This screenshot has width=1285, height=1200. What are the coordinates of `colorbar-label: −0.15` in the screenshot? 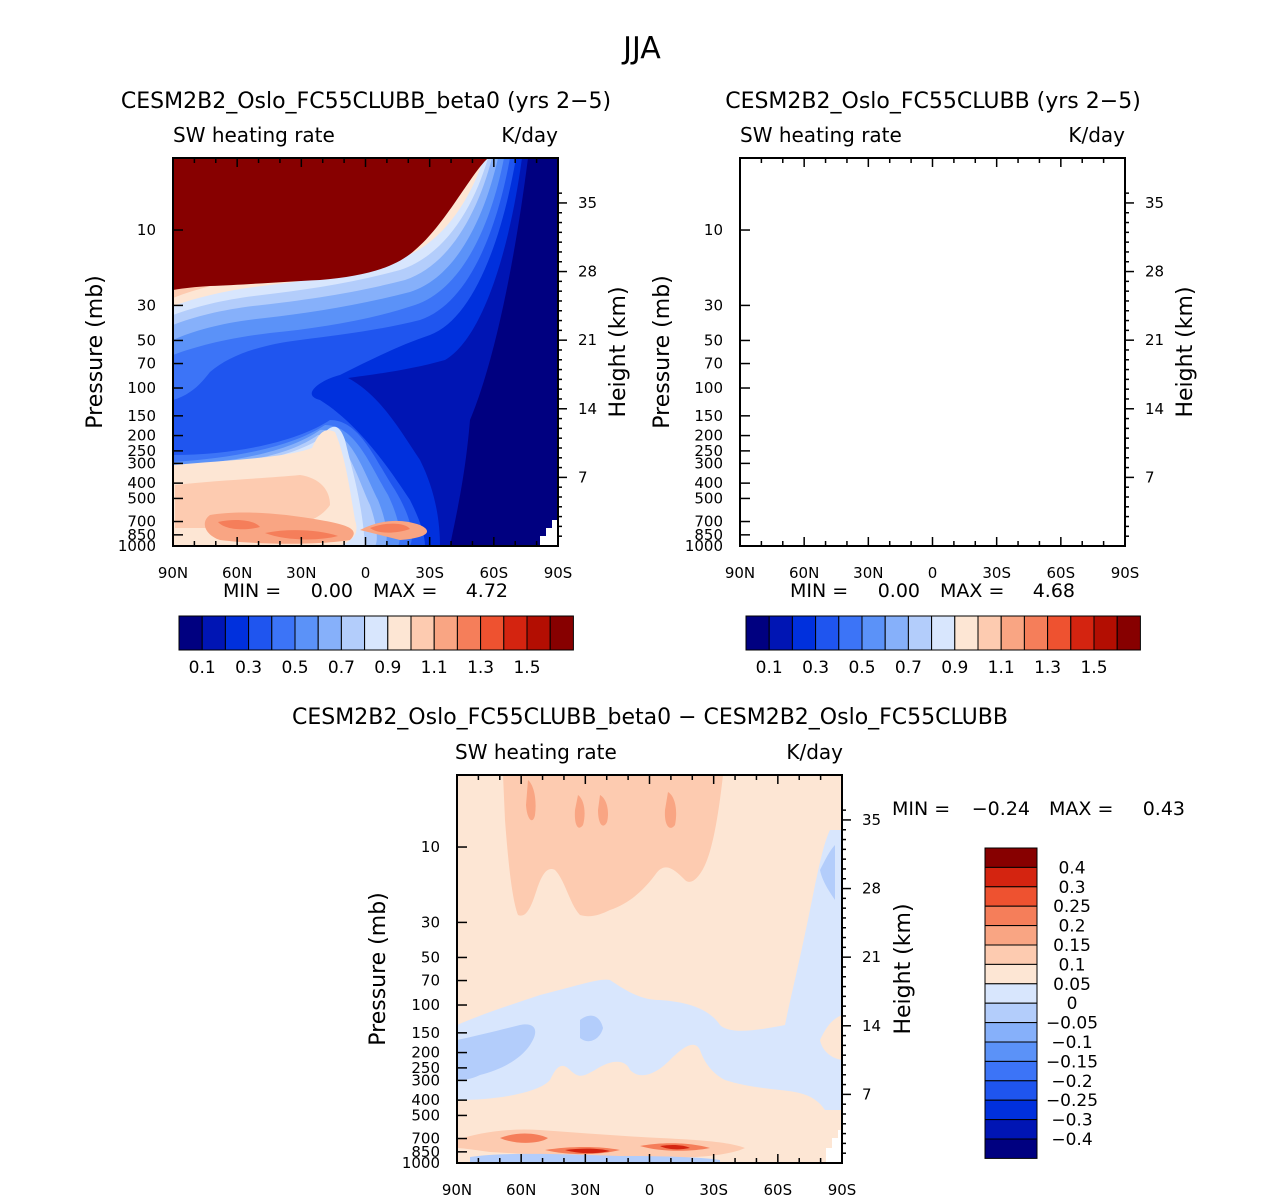 It's located at (1072, 1062).